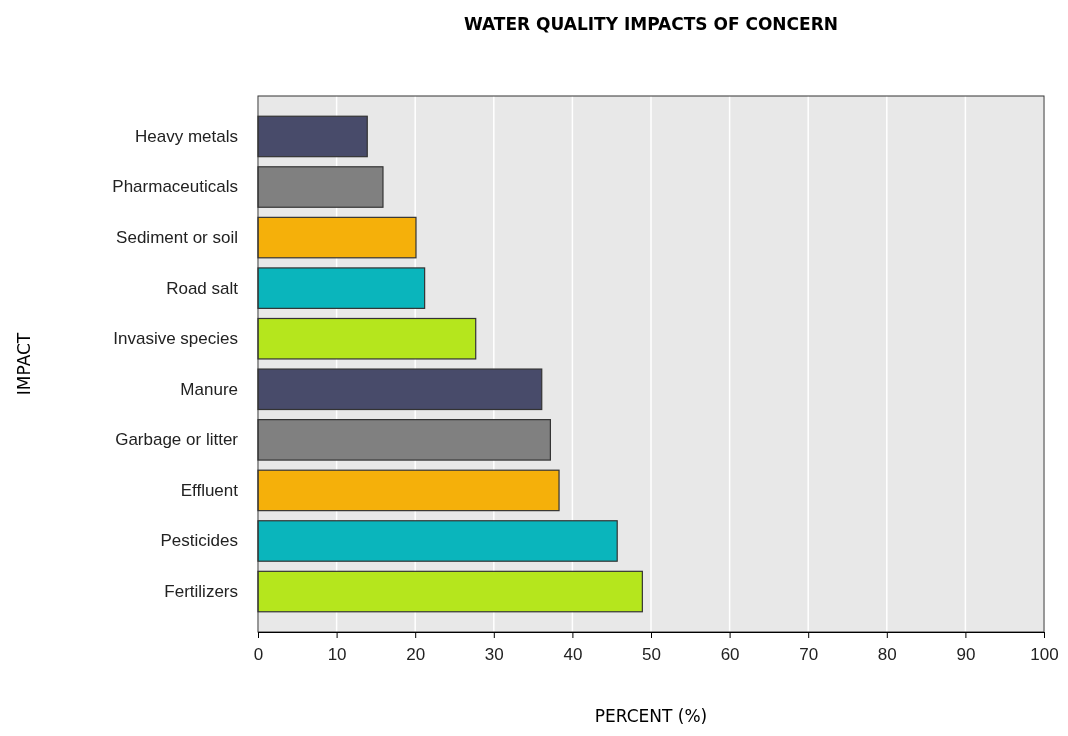 The image size is (1068, 736). What do you see at coordinates (177, 238) in the screenshot?
I see `y-tick-label: Sediment or soil` at bounding box center [177, 238].